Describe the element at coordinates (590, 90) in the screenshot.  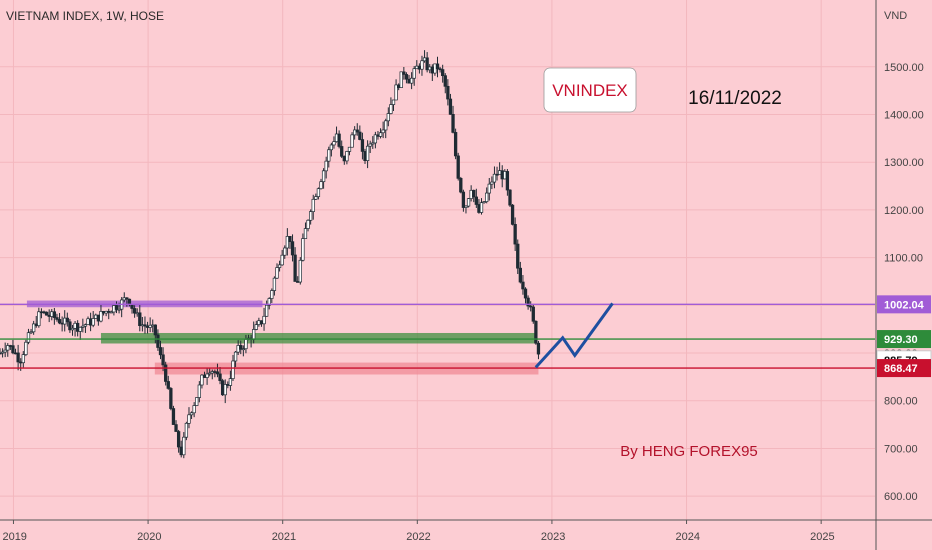
I see `vnindex-badge` at that location.